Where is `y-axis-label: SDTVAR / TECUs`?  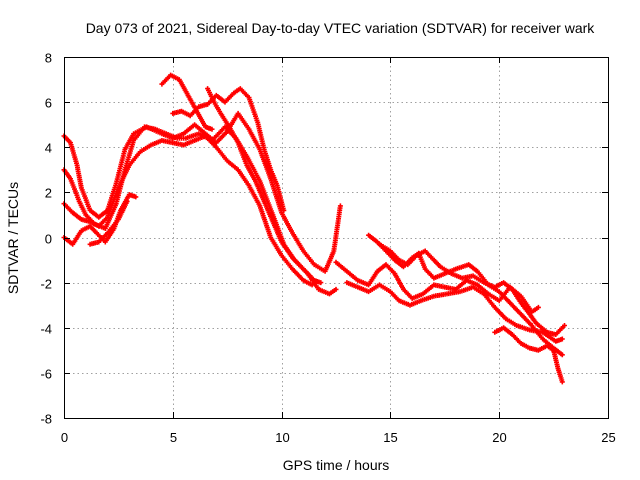 y-axis-label: SDTVAR / TECUs is located at coordinates (13, 238).